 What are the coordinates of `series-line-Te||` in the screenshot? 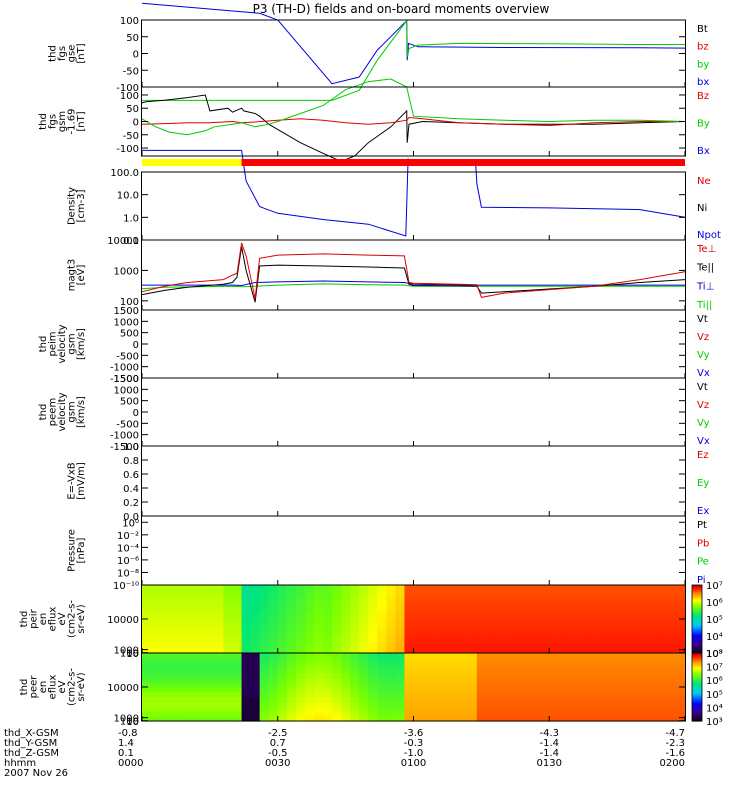 It's located at (413, 274).